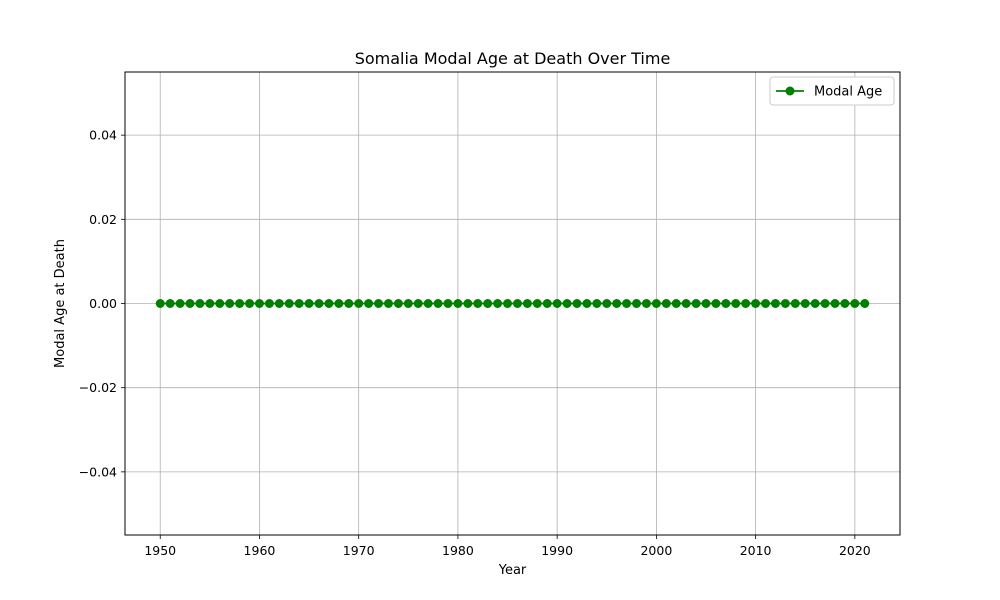  I want to click on x-tick-label: 1960, so click(260, 550).